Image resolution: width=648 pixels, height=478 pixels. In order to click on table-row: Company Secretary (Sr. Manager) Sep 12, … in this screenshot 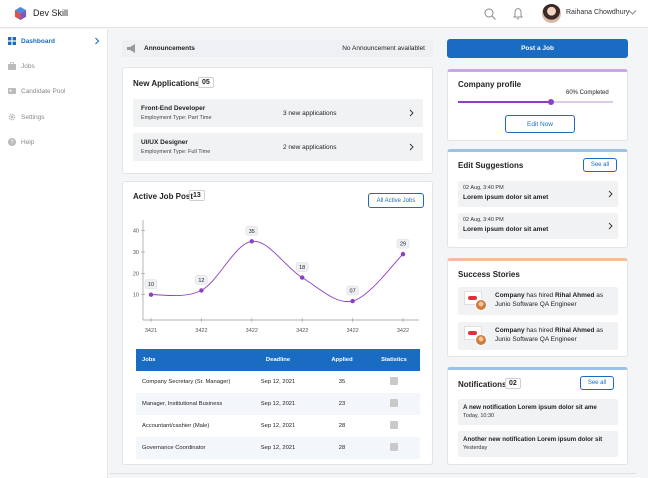, I will do `click(278, 382)`.